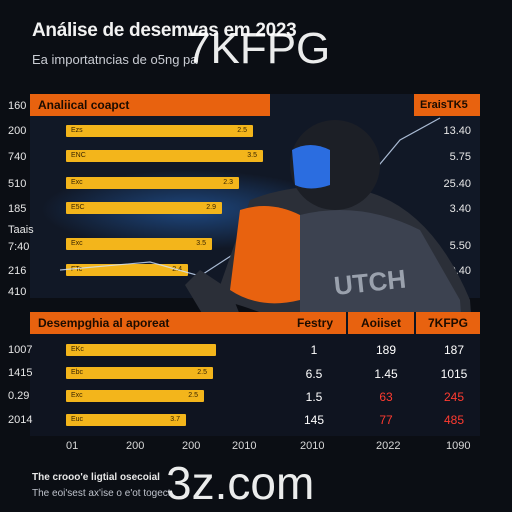 The height and width of the screenshot is (512, 512). Describe the element at coordinates (21, 230) in the screenshot. I see `y-label: Taais` at that location.